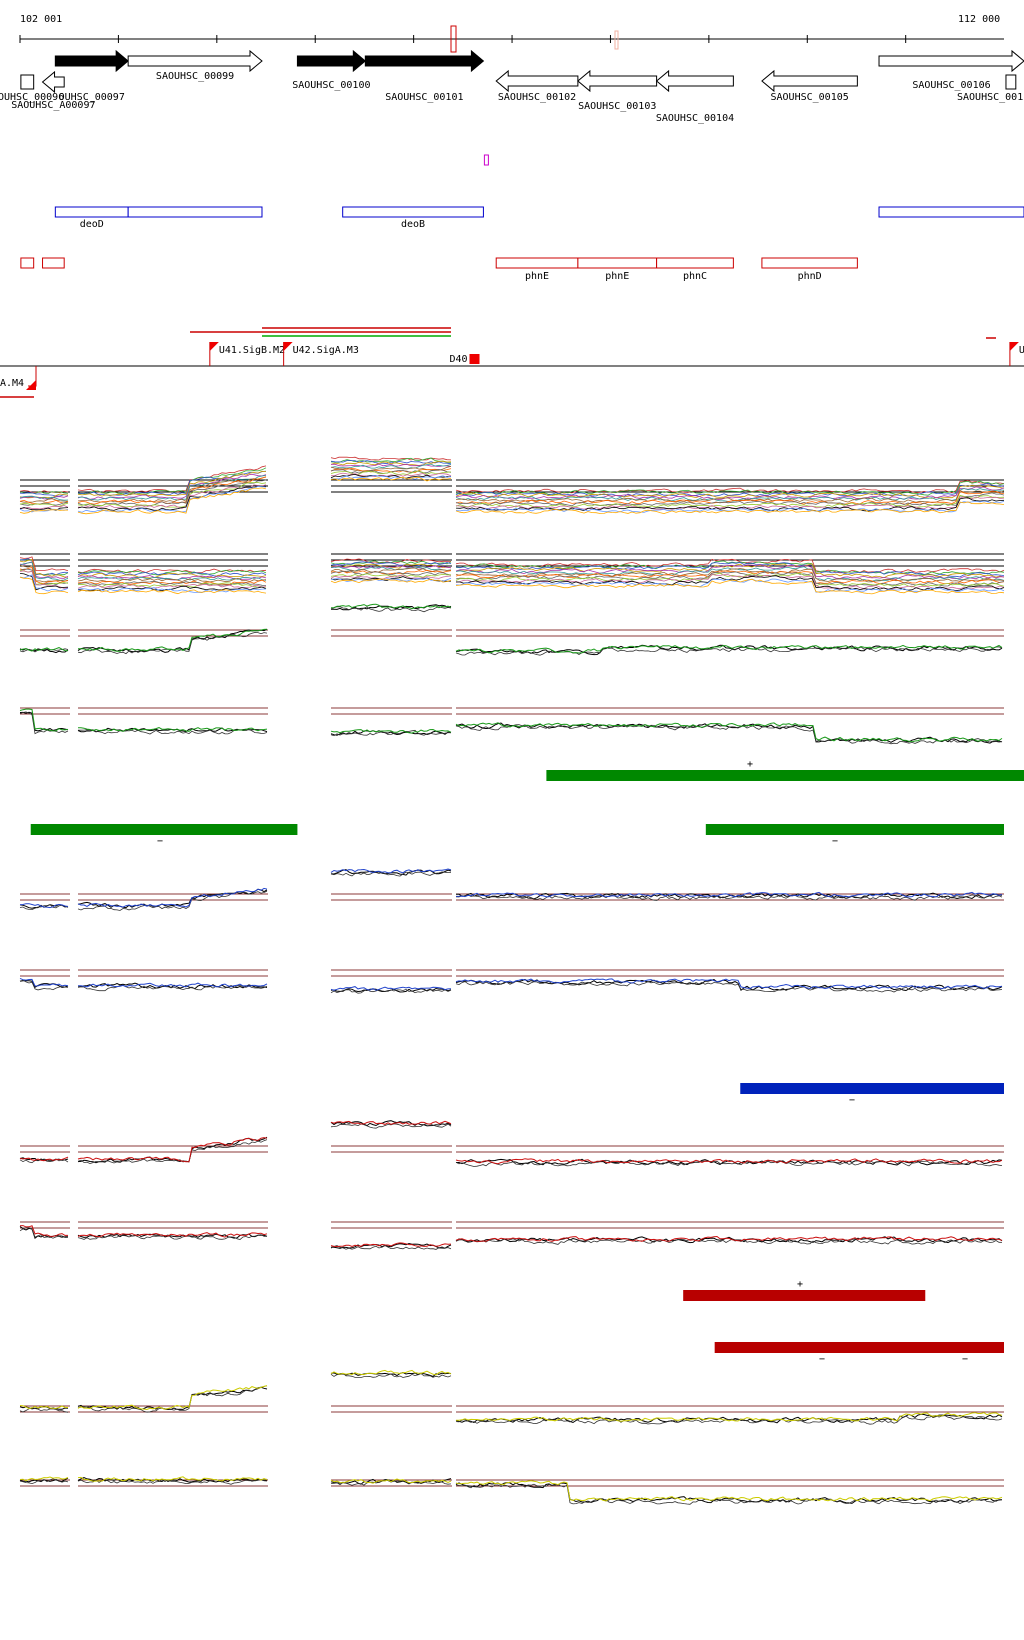 This screenshot has width=1024, height=1640. What do you see at coordinates (810, 276) in the screenshot?
I see `red-annotation-label: phnD` at bounding box center [810, 276].